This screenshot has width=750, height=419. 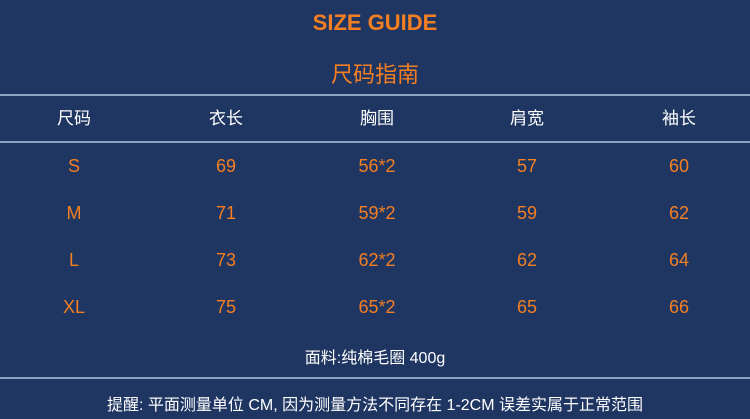 I want to click on table-cell: M, so click(x=74, y=213).